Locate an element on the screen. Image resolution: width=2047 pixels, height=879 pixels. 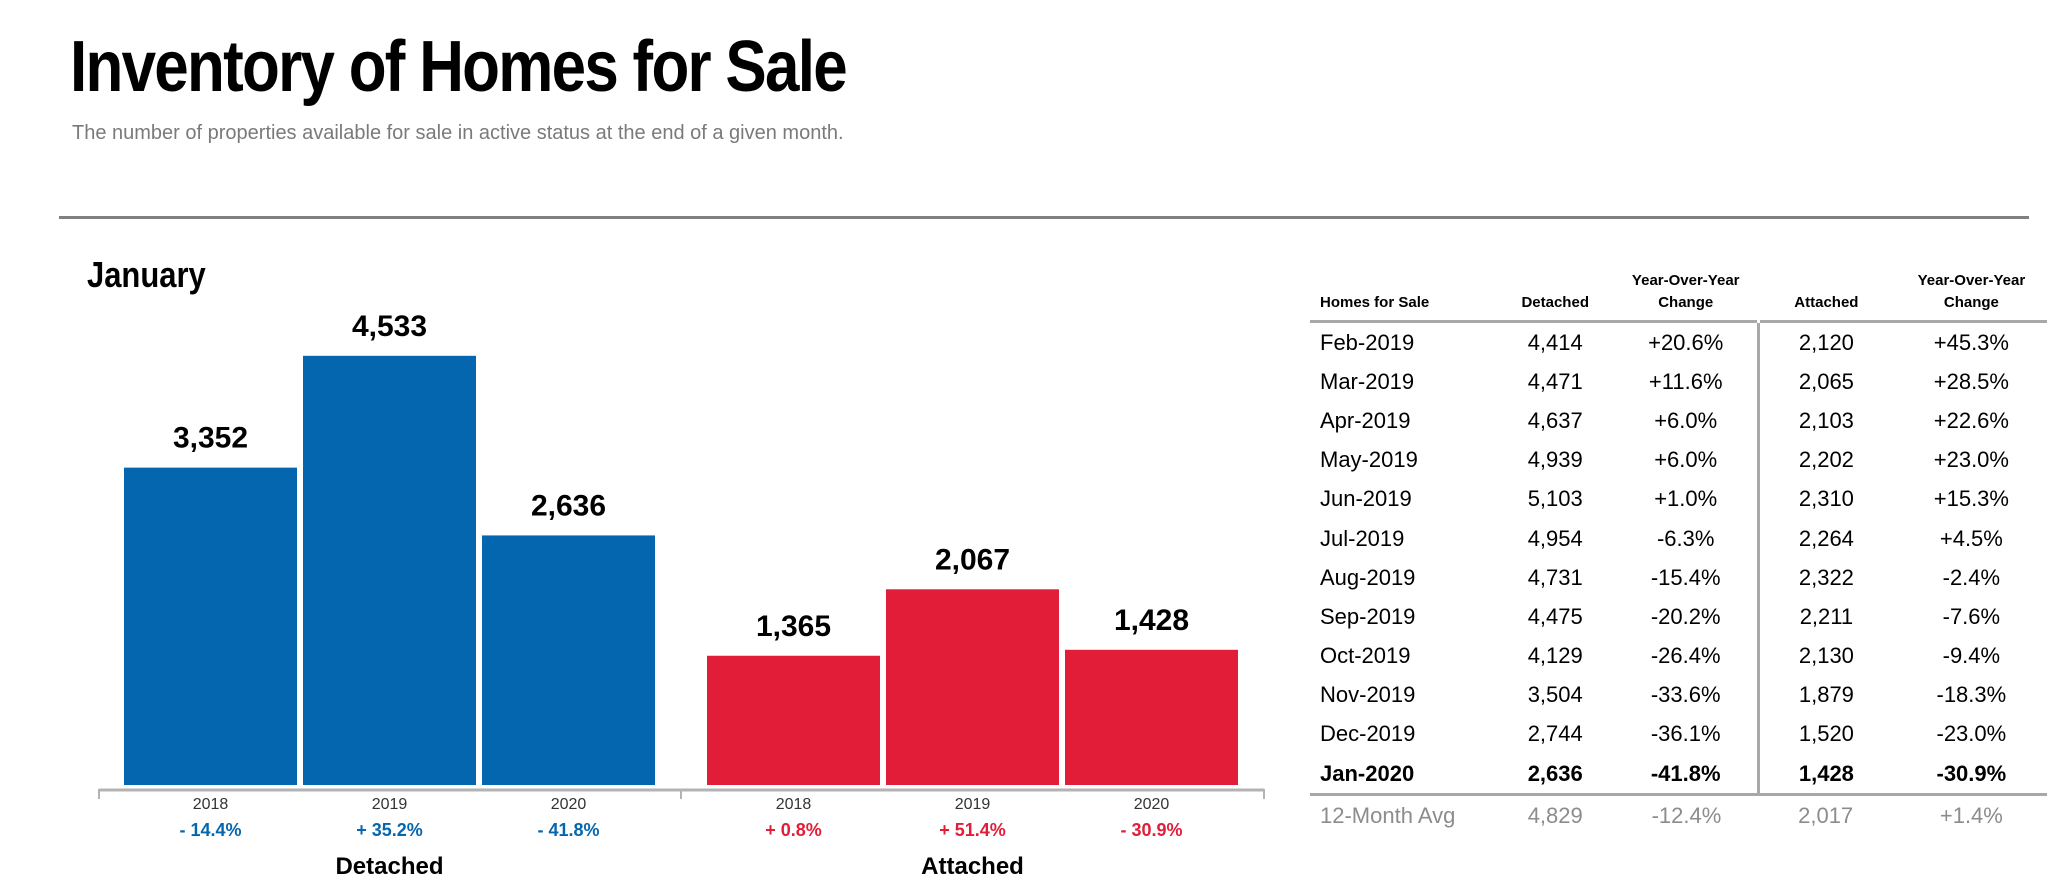
detached-value-label: 2,636 is located at coordinates (568, 505).